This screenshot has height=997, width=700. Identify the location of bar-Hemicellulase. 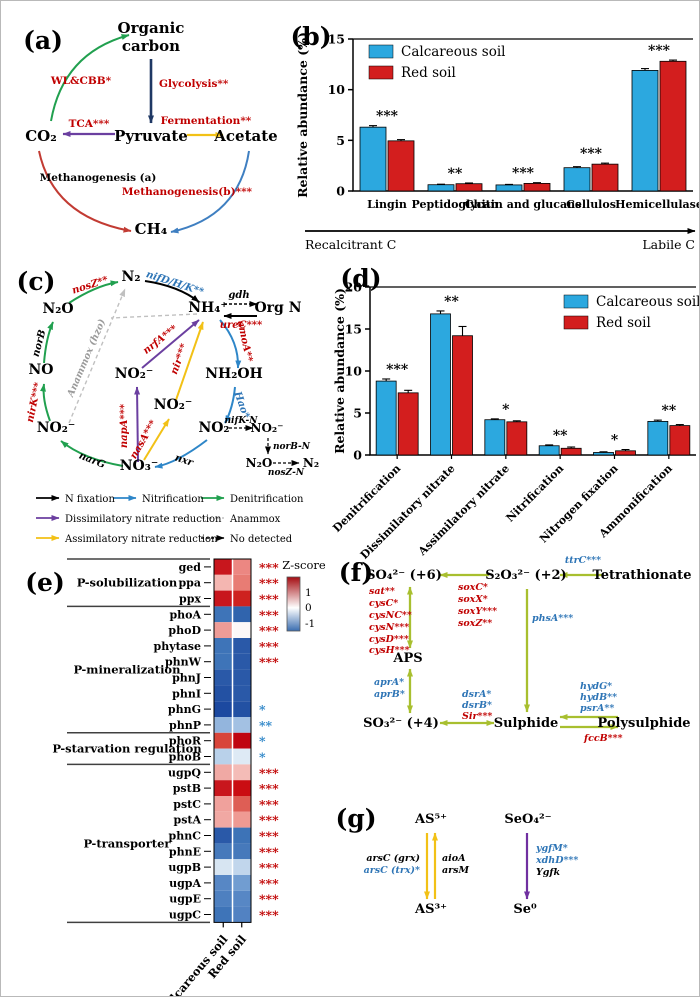
(645, 131).